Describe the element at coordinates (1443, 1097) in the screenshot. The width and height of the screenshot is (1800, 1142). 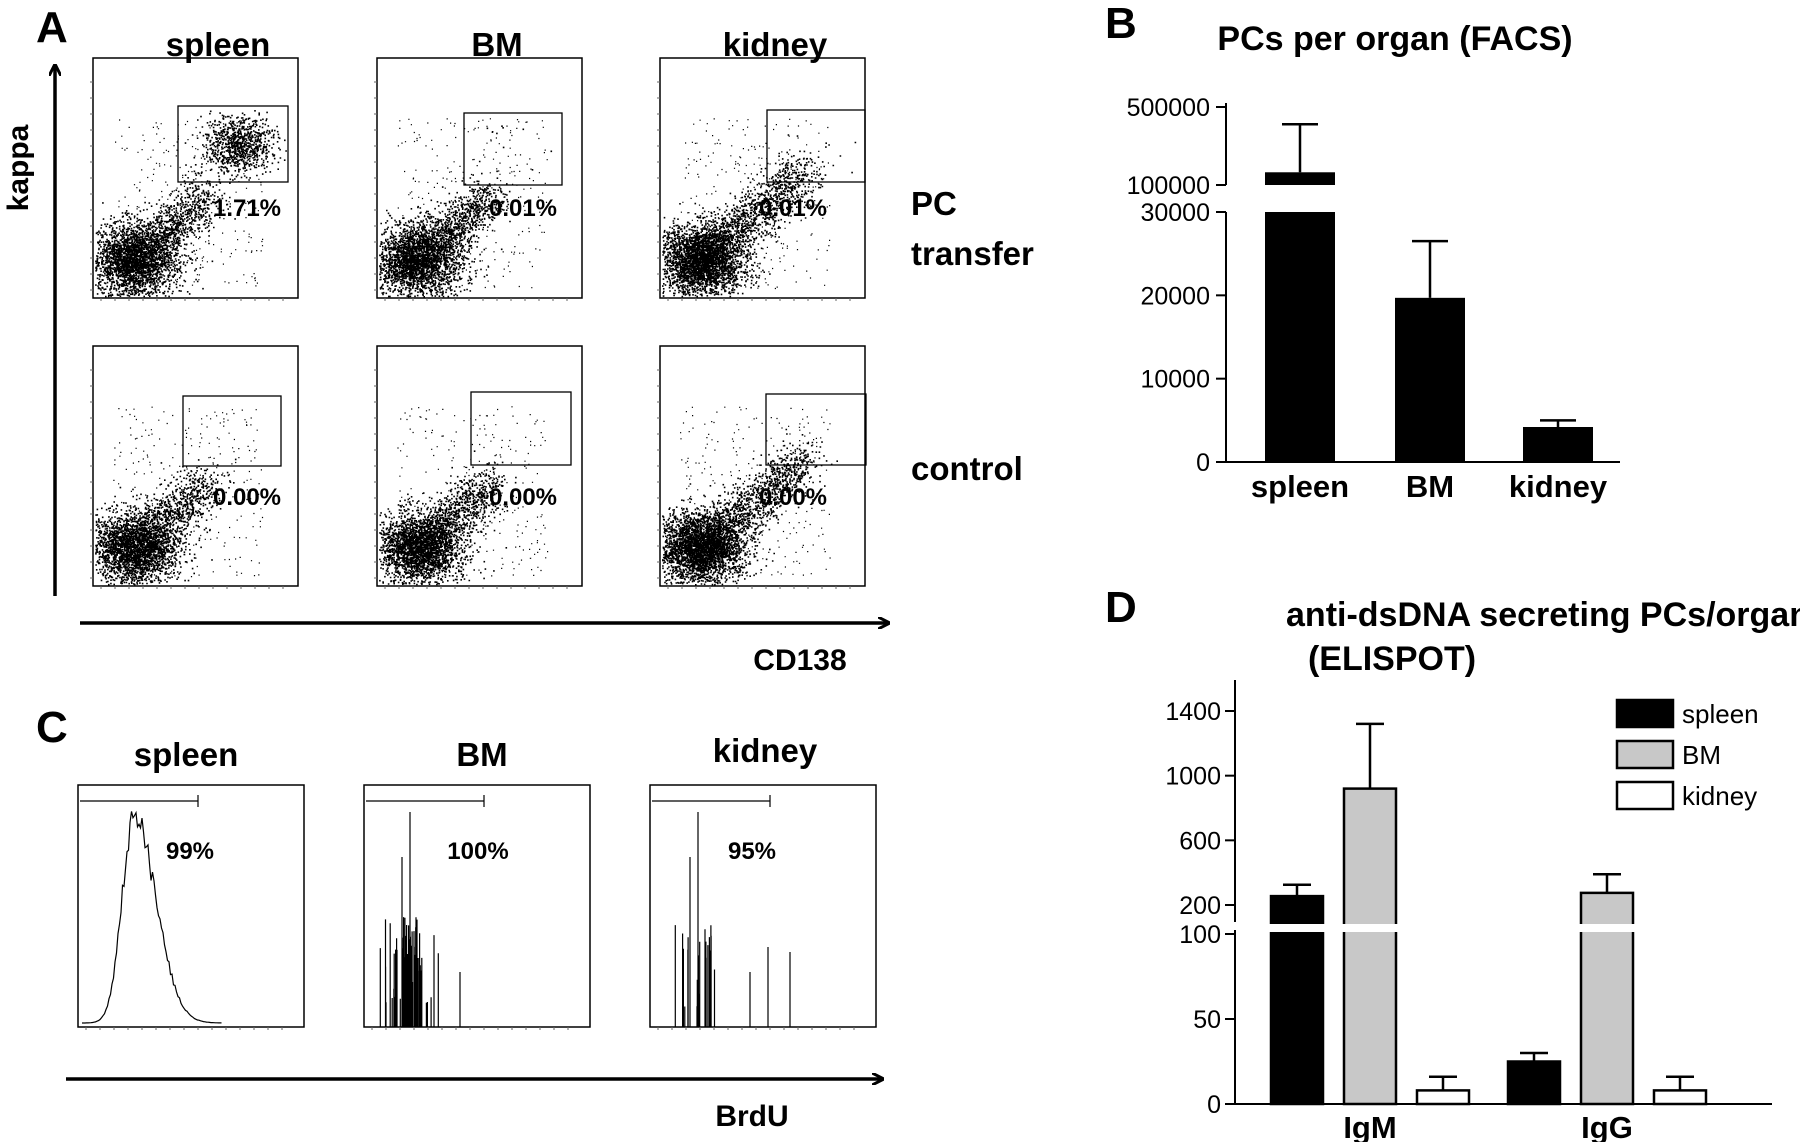
I see `bar-IgM-kidney` at that location.